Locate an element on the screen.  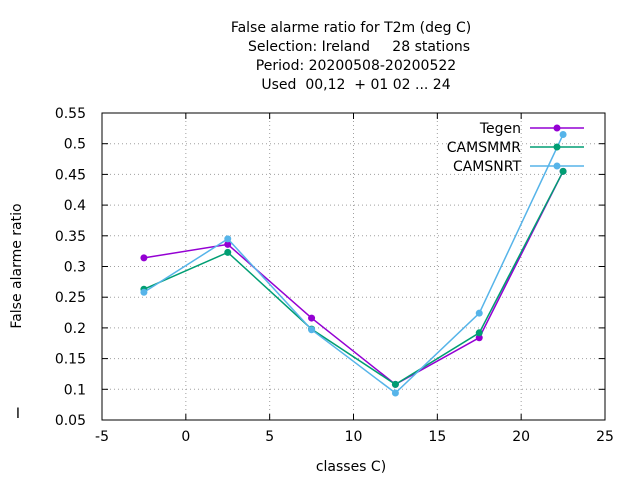
legend-marker-tegen is located at coordinates (557, 128).